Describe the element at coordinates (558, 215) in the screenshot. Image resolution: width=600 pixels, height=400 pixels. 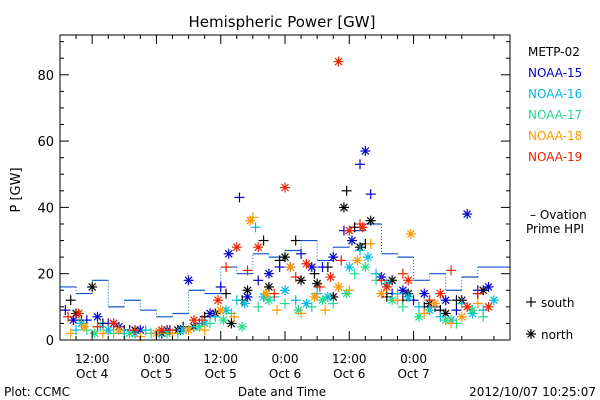
I see `ovation-label-line1: – Ovation` at that location.